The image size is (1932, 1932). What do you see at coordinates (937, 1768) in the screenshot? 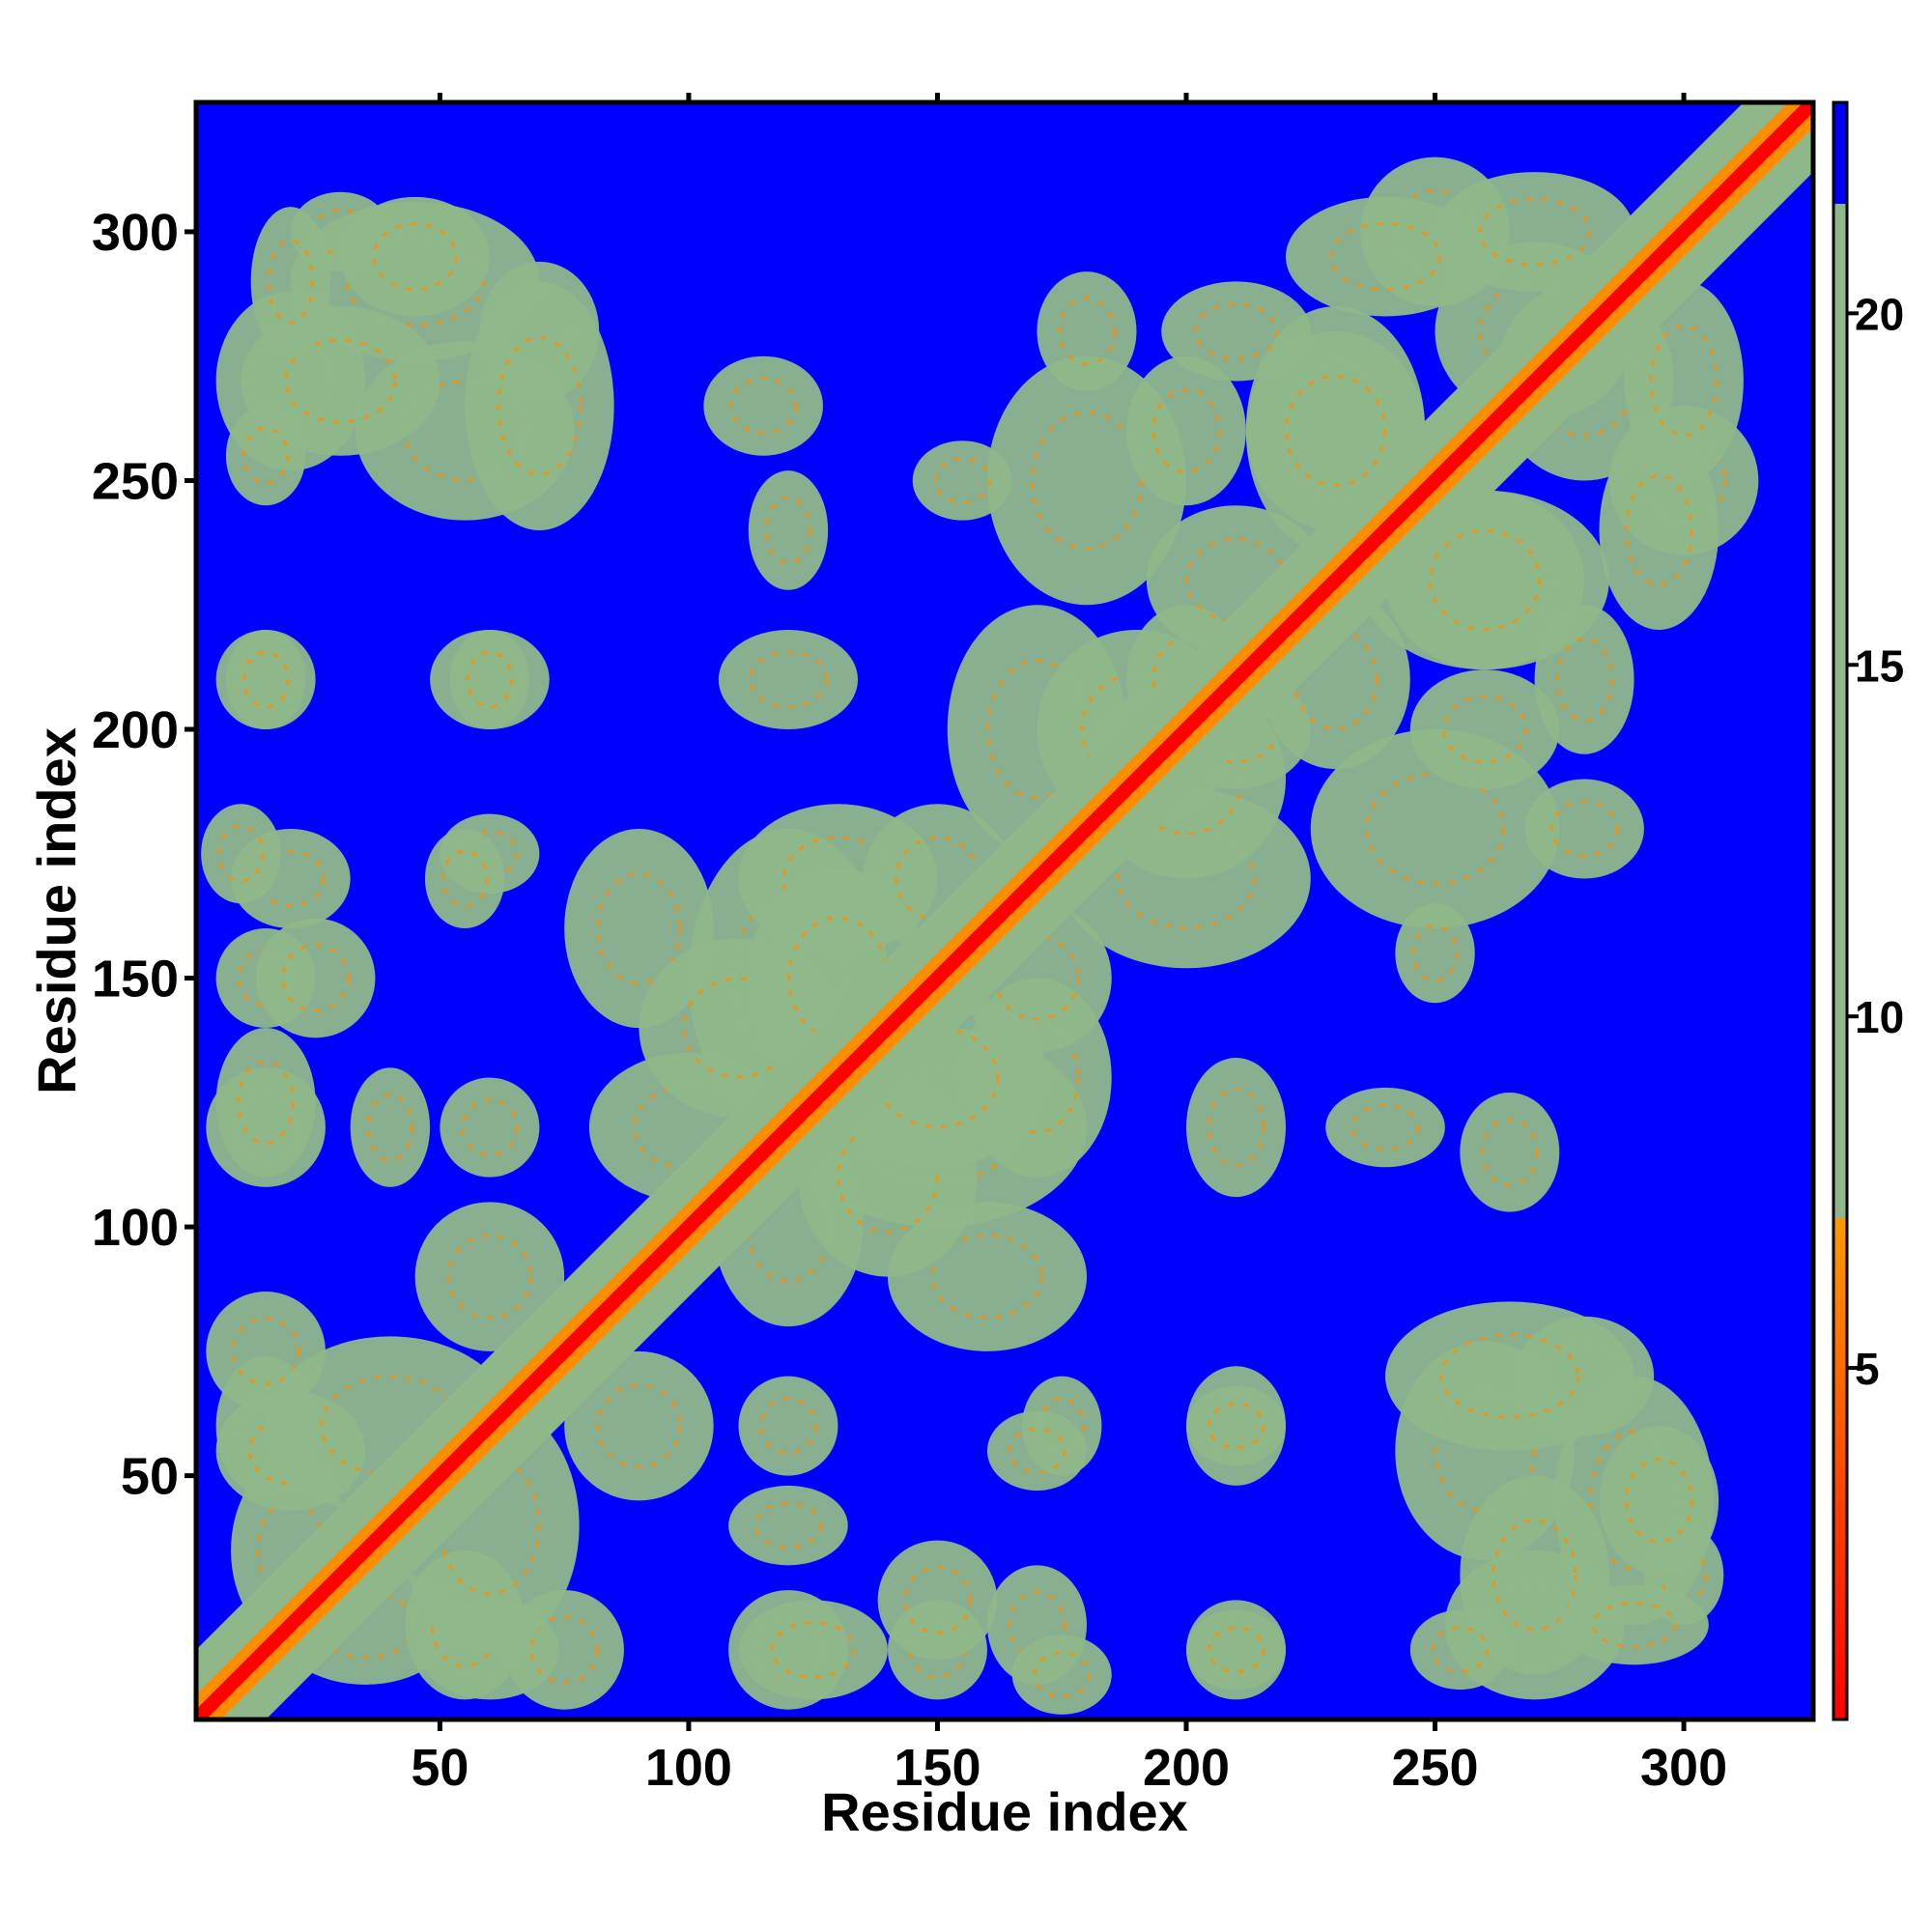
I see `x-tick-label: 150` at bounding box center [937, 1768].